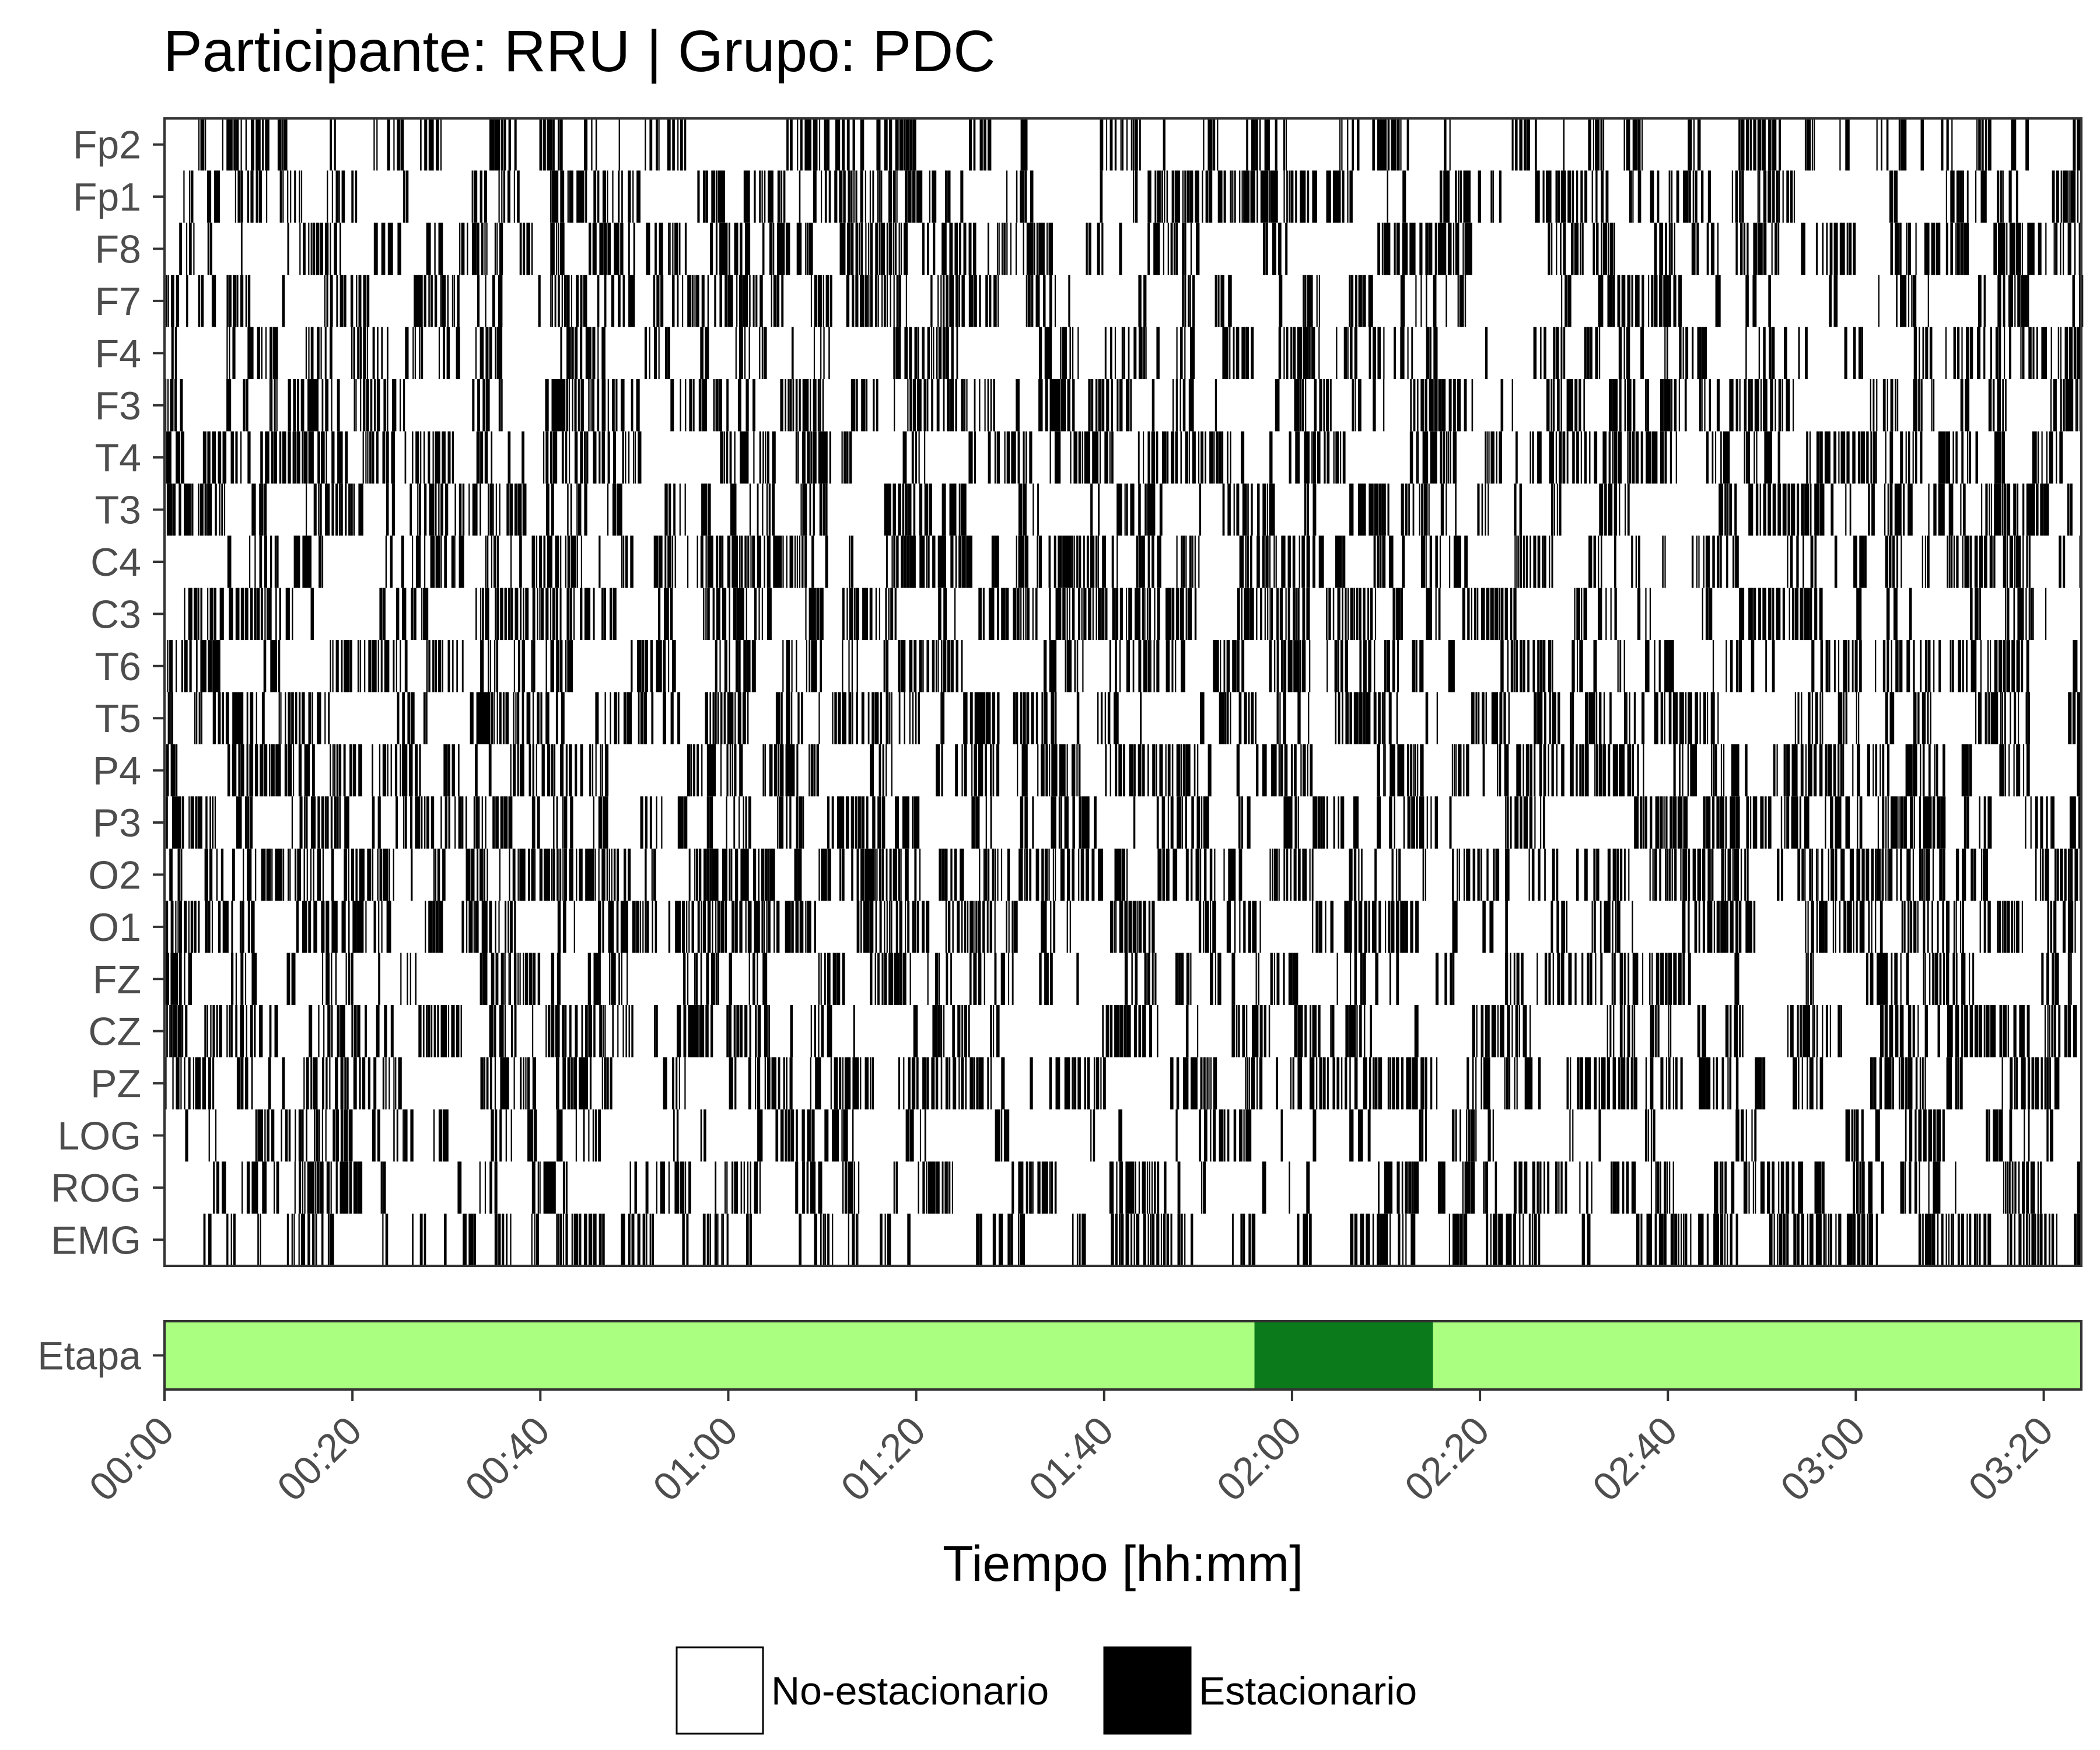 The height and width of the screenshot is (1750, 2100). Describe the element at coordinates (720, 1690) in the screenshot. I see `legend-swatch-no-estacionario` at that location.